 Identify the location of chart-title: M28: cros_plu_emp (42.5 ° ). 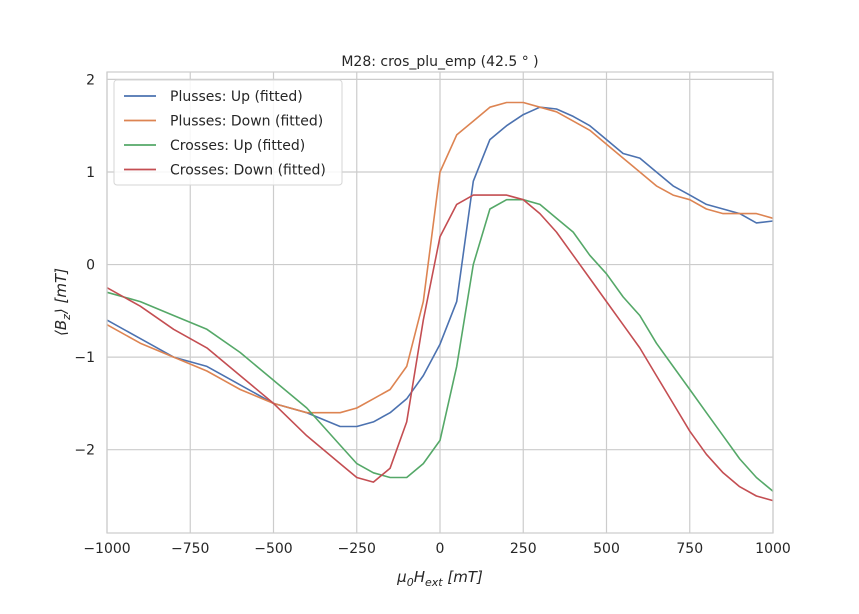
(439, 62).